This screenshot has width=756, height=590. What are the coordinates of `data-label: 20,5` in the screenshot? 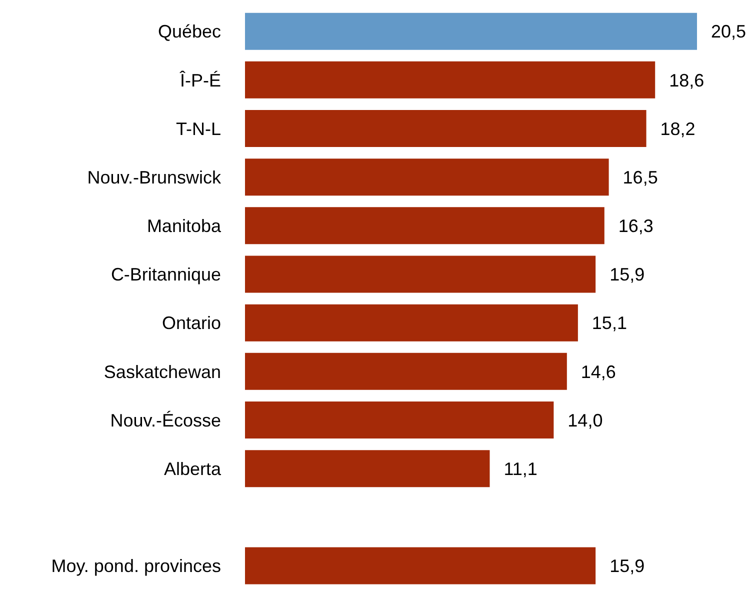 It's located at (728, 32).